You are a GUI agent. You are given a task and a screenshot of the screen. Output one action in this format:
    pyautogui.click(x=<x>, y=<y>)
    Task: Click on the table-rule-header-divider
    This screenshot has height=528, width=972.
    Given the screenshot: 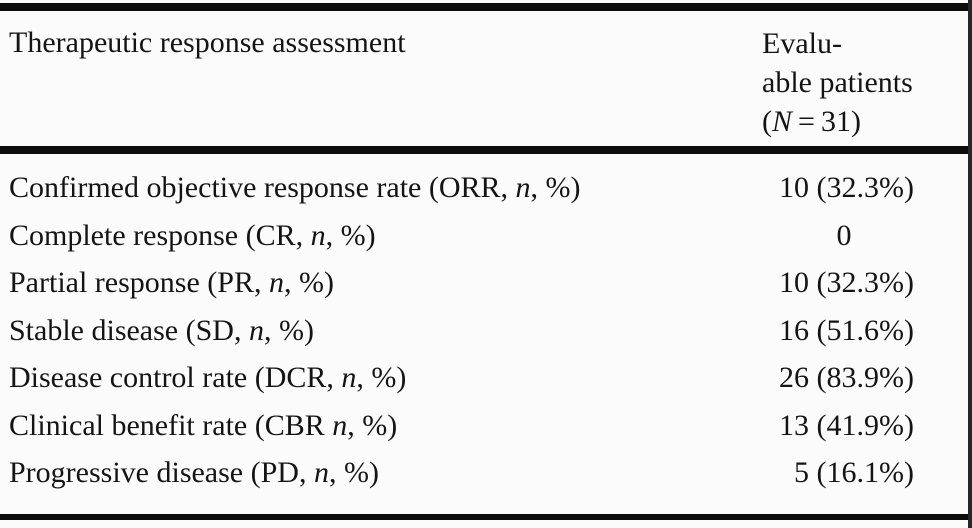 What is the action you would take?
    pyautogui.click(x=486, y=150)
    